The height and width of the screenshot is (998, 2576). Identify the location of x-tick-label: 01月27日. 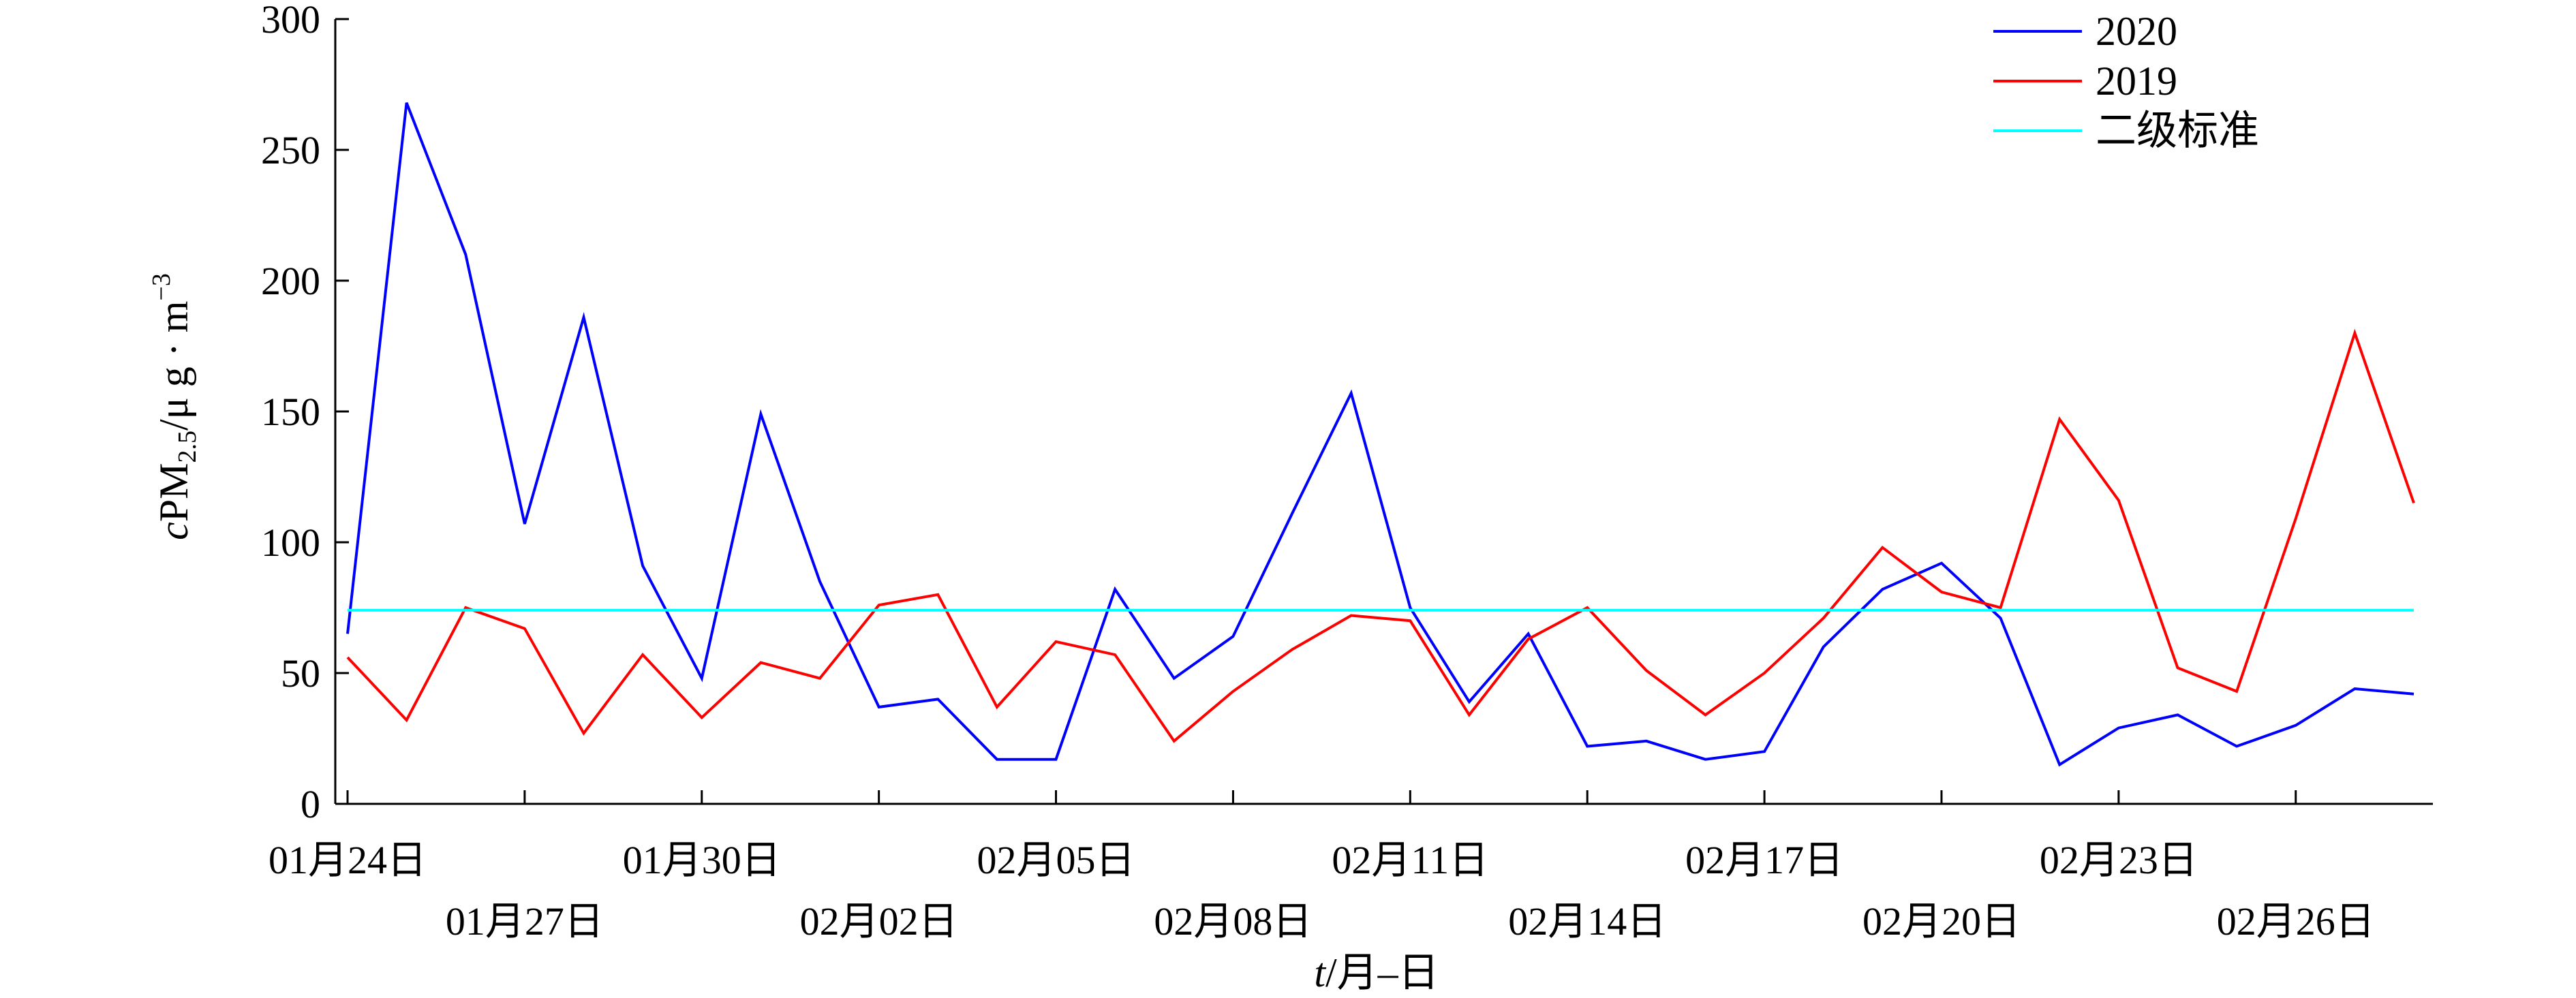
(525, 921).